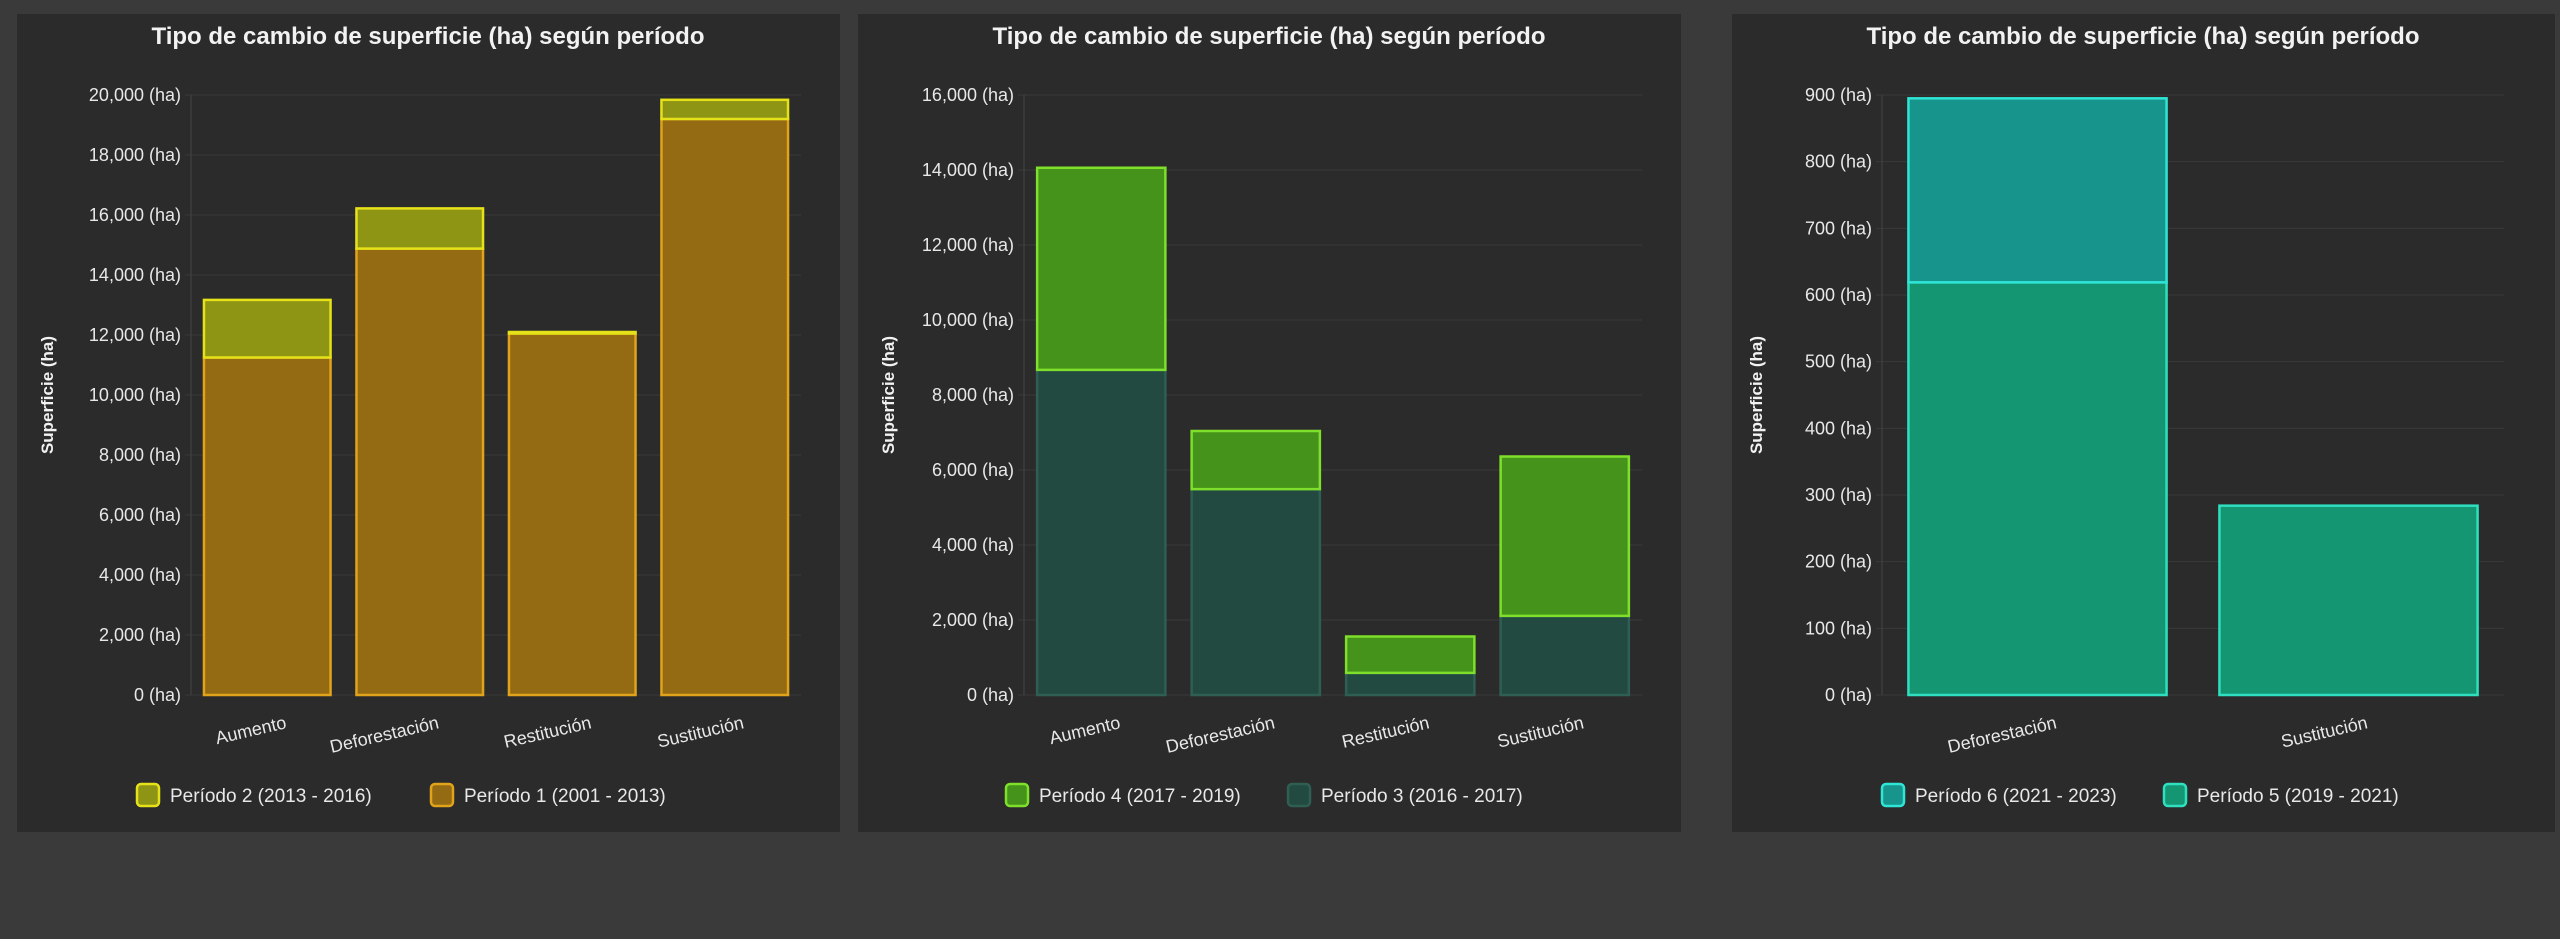 This screenshot has width=2560, height=939. What do you see at coordinates (1838, 562) in the screenshot?
I see `y-tick-label: 200 (ha)` at bounding box center [1838, 562].